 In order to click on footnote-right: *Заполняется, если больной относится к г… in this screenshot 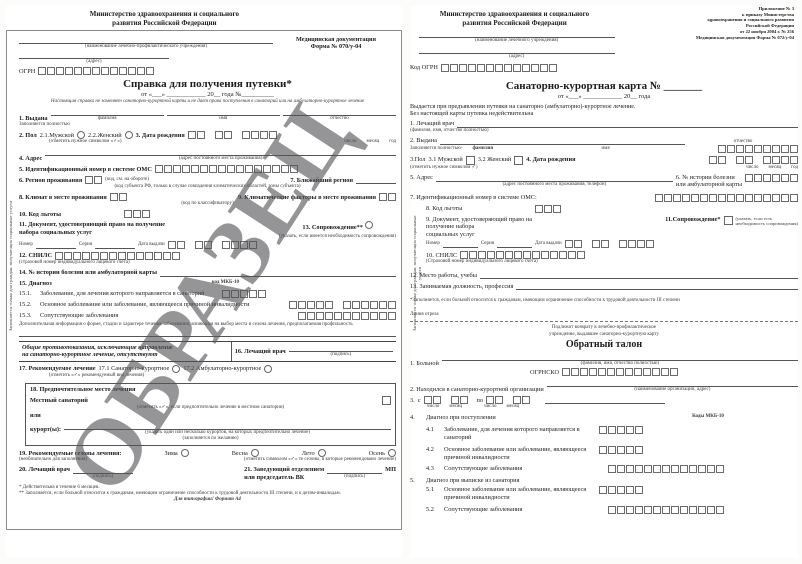, I will do `click(545, 301)`.